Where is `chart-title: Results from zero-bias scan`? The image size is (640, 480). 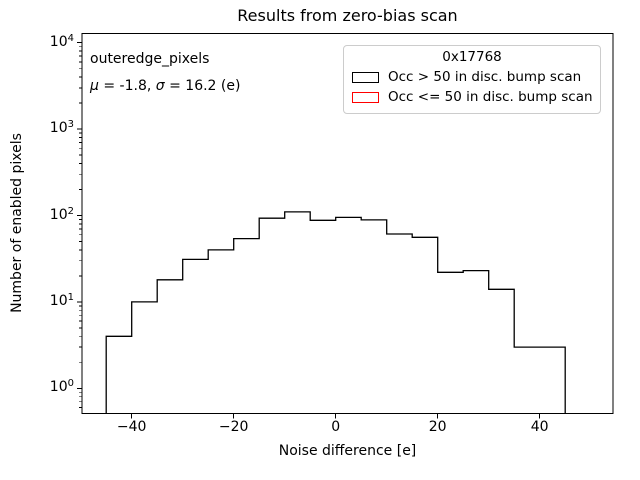 chart-title: Results from zero-bias scan is located at coordinates (347, 15).